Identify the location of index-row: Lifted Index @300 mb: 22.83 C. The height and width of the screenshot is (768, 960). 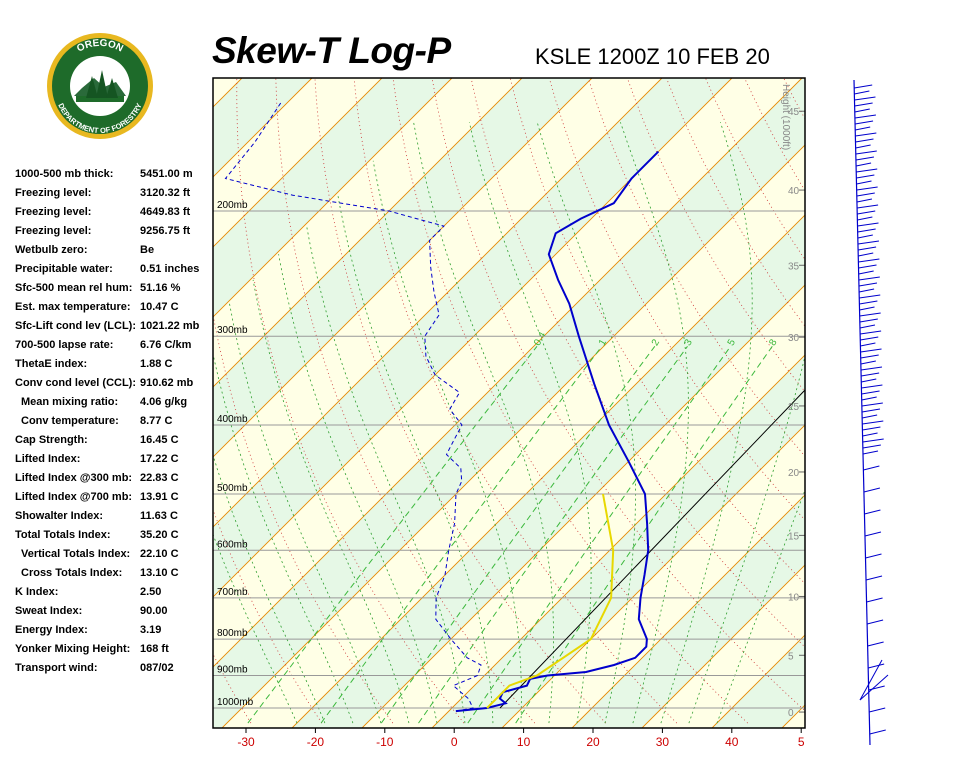
(115, 481).